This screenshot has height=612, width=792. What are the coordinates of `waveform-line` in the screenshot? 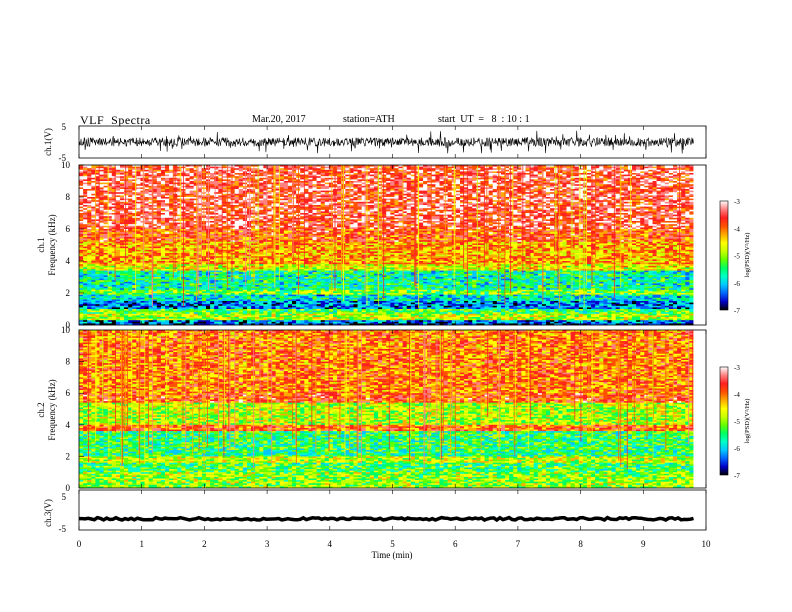 It's located at (386, 142).